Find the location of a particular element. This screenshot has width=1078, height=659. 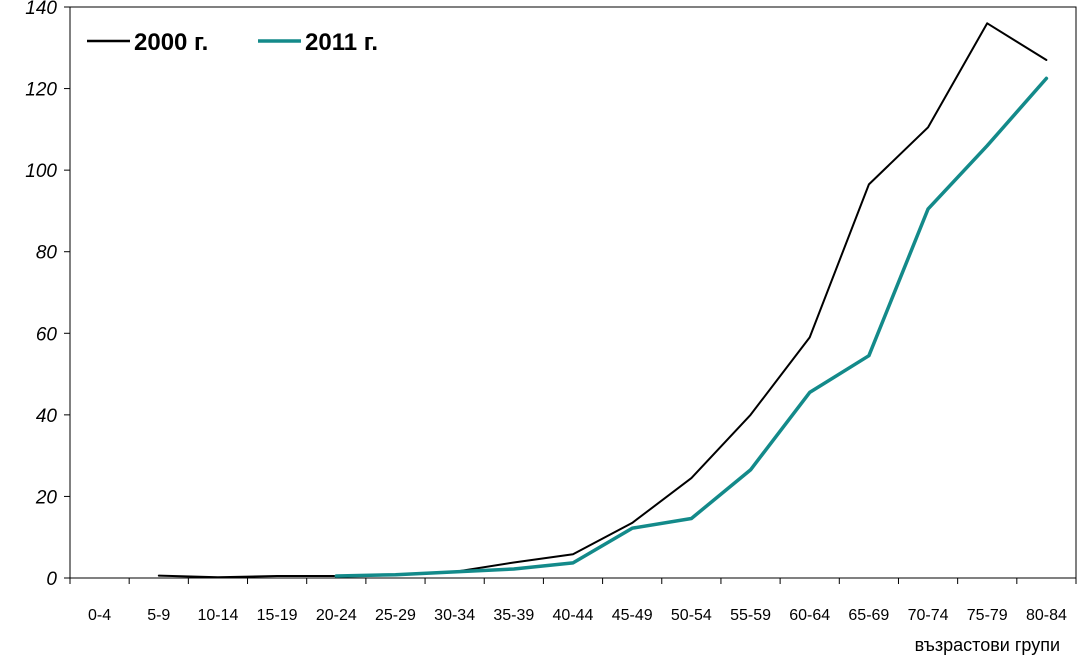

x-tick-label: 55-59 is located at coordinates (750, 615).